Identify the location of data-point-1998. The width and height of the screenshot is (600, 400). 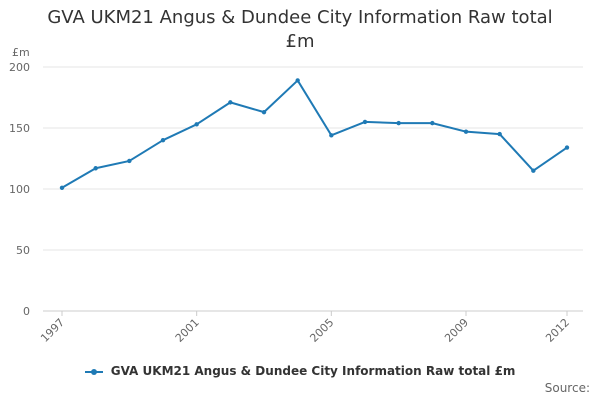
(95, 168).